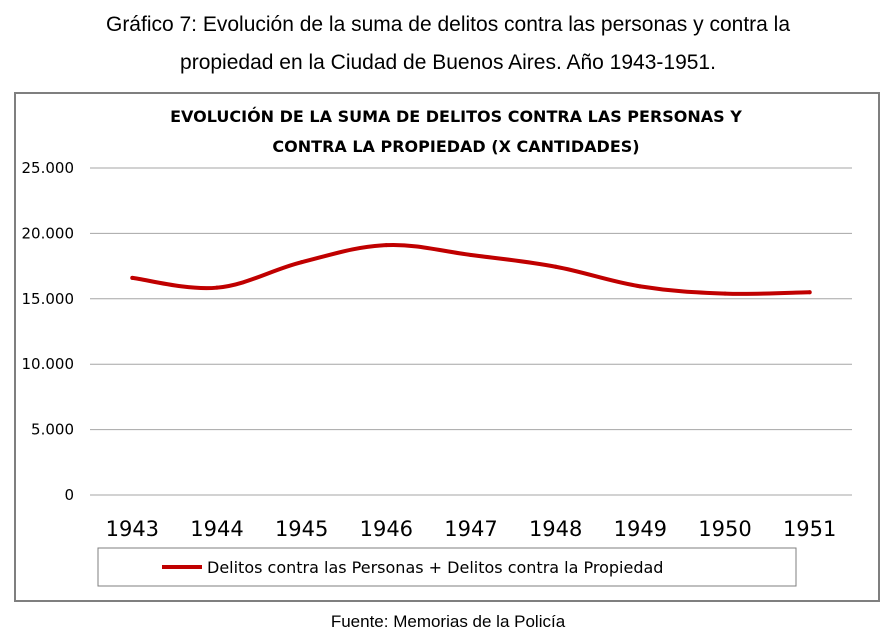  What do you see at coordinates (640, 286) in the screenshot?
I see `data-point-1949` at bounding box center [640, 286].